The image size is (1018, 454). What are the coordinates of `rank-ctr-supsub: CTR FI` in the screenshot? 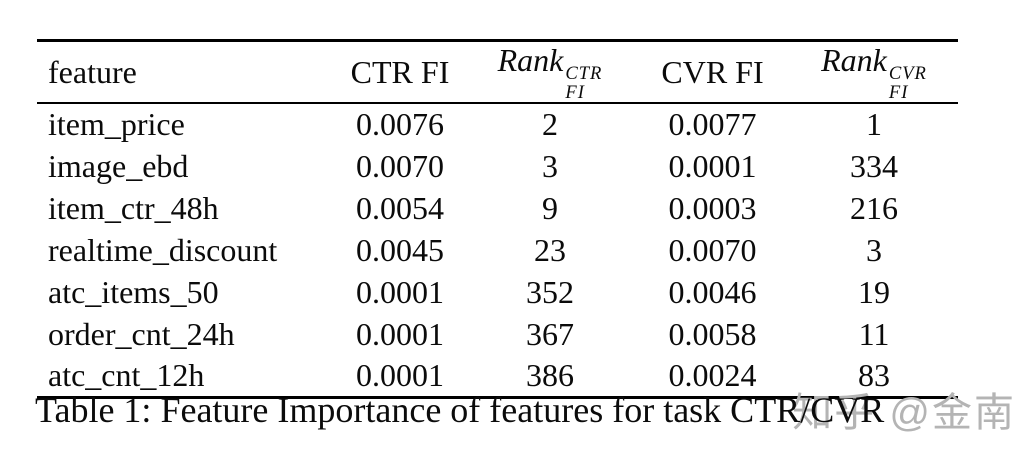 It's located at (583, 83).